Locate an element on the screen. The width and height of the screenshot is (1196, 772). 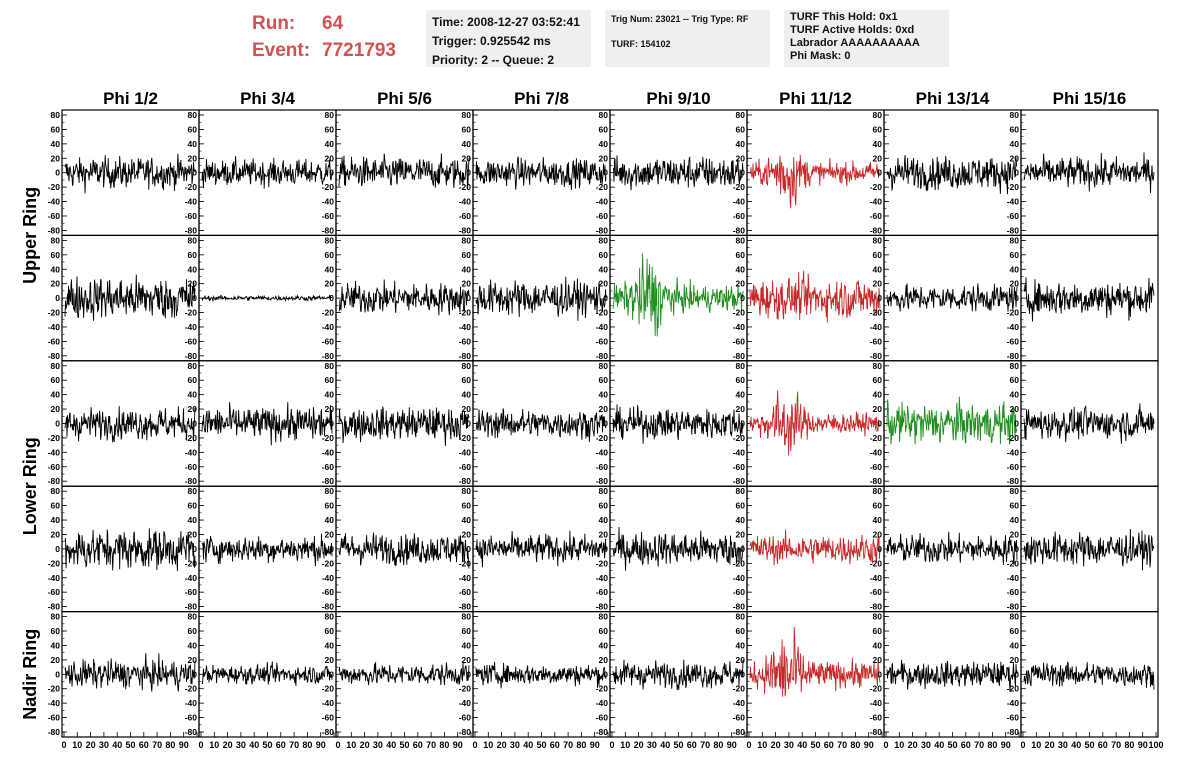
run-value: 64 is located at coordinates (333, 23).